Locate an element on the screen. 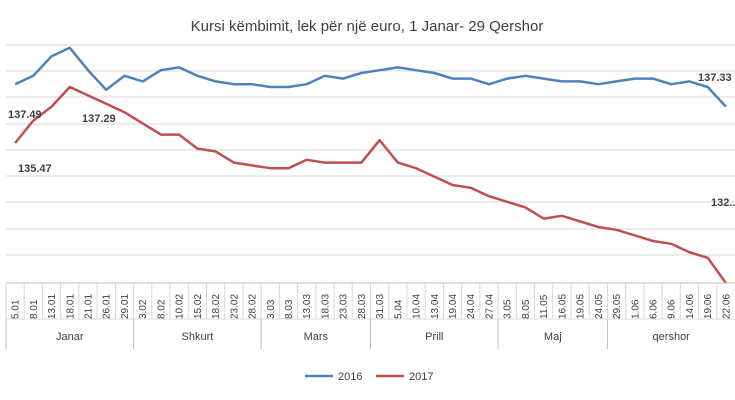  x-tick-label: 6.06 is located at coordinates (654, 309).